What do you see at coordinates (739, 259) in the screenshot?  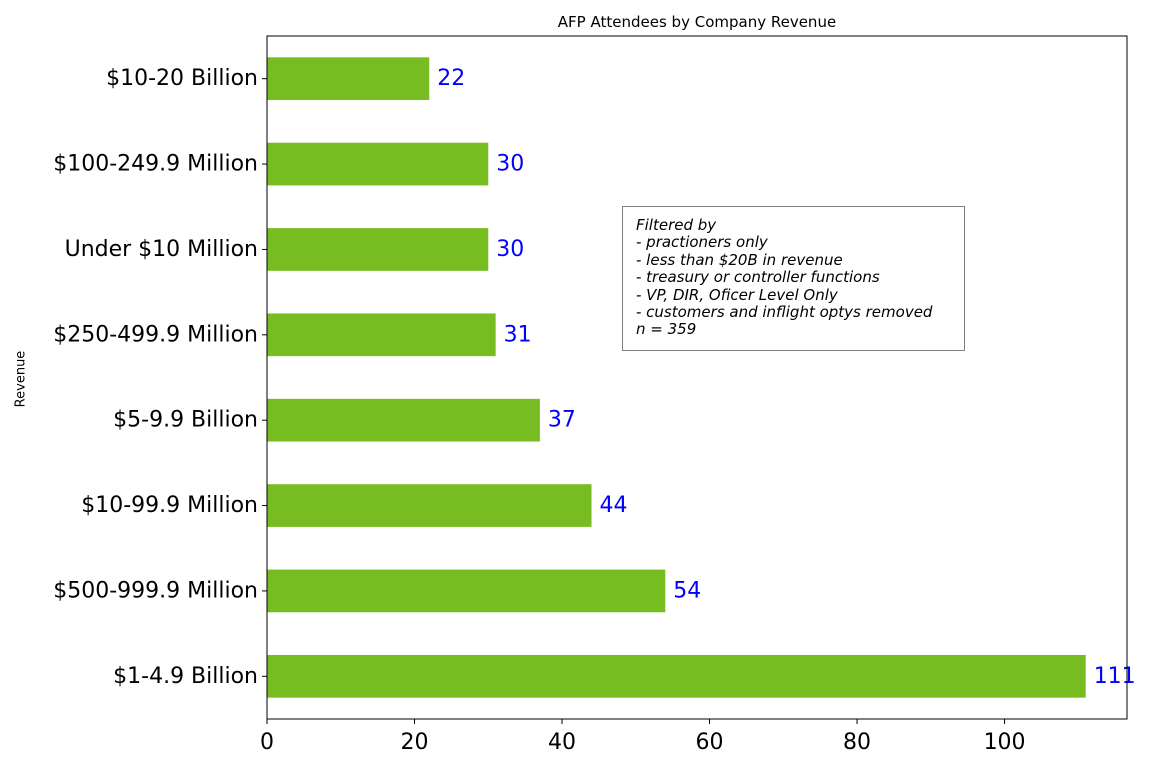 I see `annotation-line: - less than $20B in revenue` at bounding box center [739, 259].